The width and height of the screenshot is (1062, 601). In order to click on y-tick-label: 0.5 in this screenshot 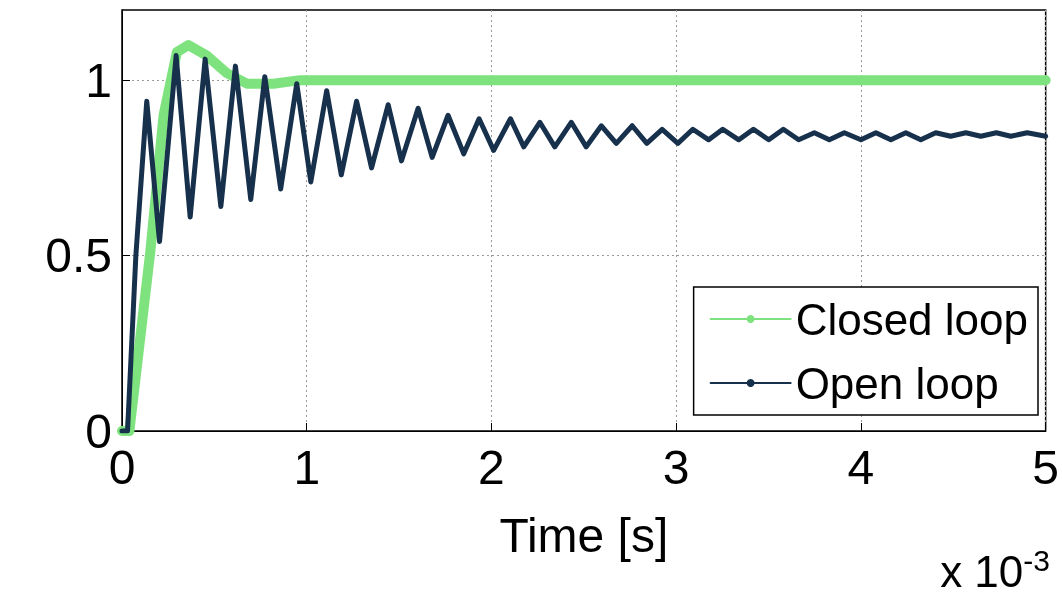, I will do `click(78, 256)`.